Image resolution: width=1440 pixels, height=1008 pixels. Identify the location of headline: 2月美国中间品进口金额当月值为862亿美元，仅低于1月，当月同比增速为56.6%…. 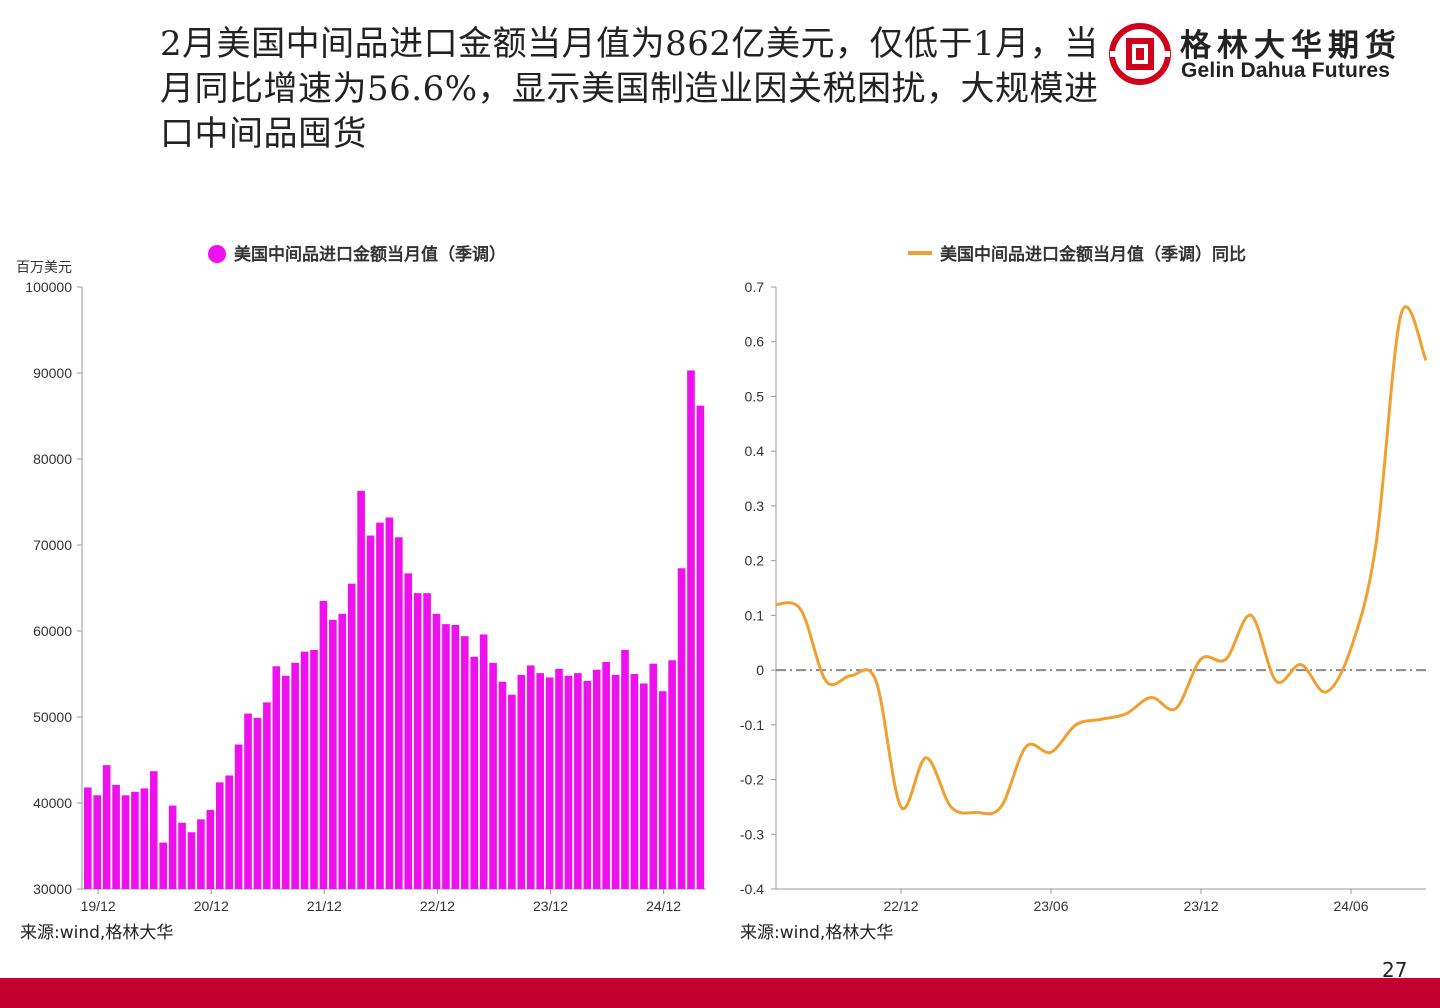
(629, 89).